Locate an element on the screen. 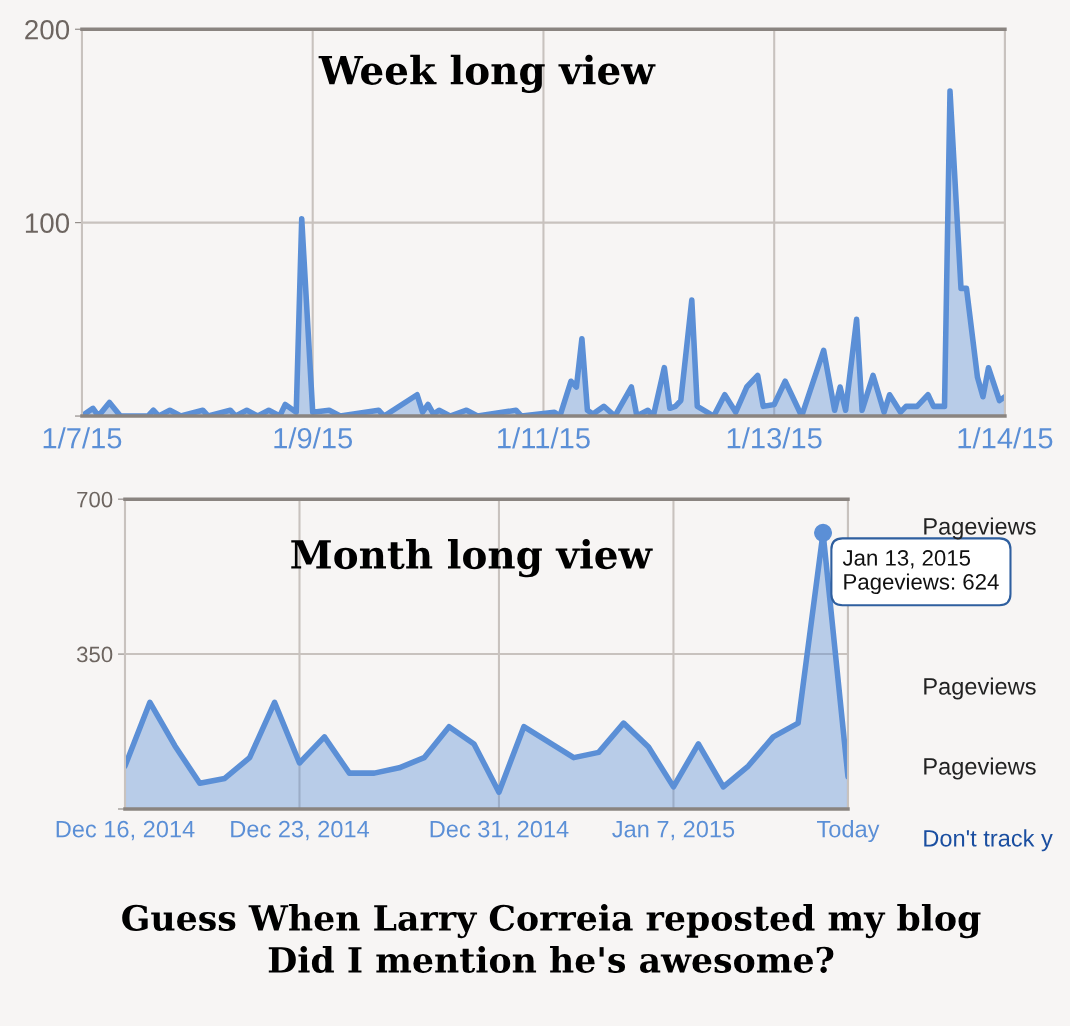 The image size is (1070, 1026). x-tick-label: 1/13/15 is located at coordinates (774, 438).